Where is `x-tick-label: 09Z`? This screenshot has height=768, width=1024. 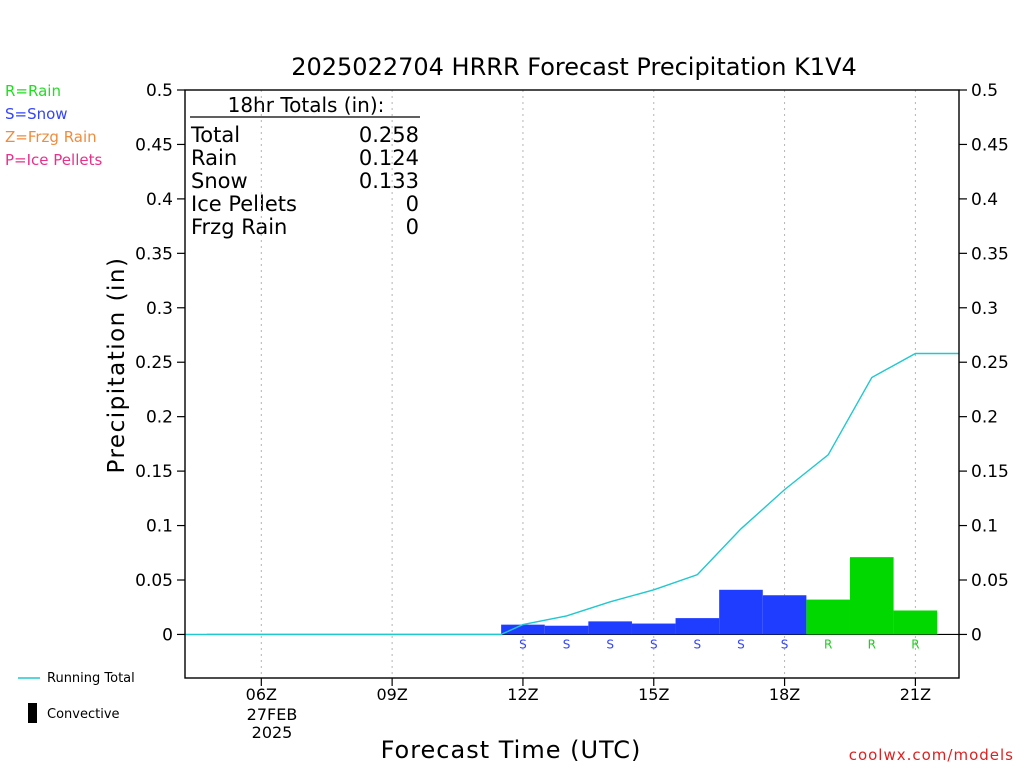 x-tick-label: 09Z is located at coordinates (391, 694).